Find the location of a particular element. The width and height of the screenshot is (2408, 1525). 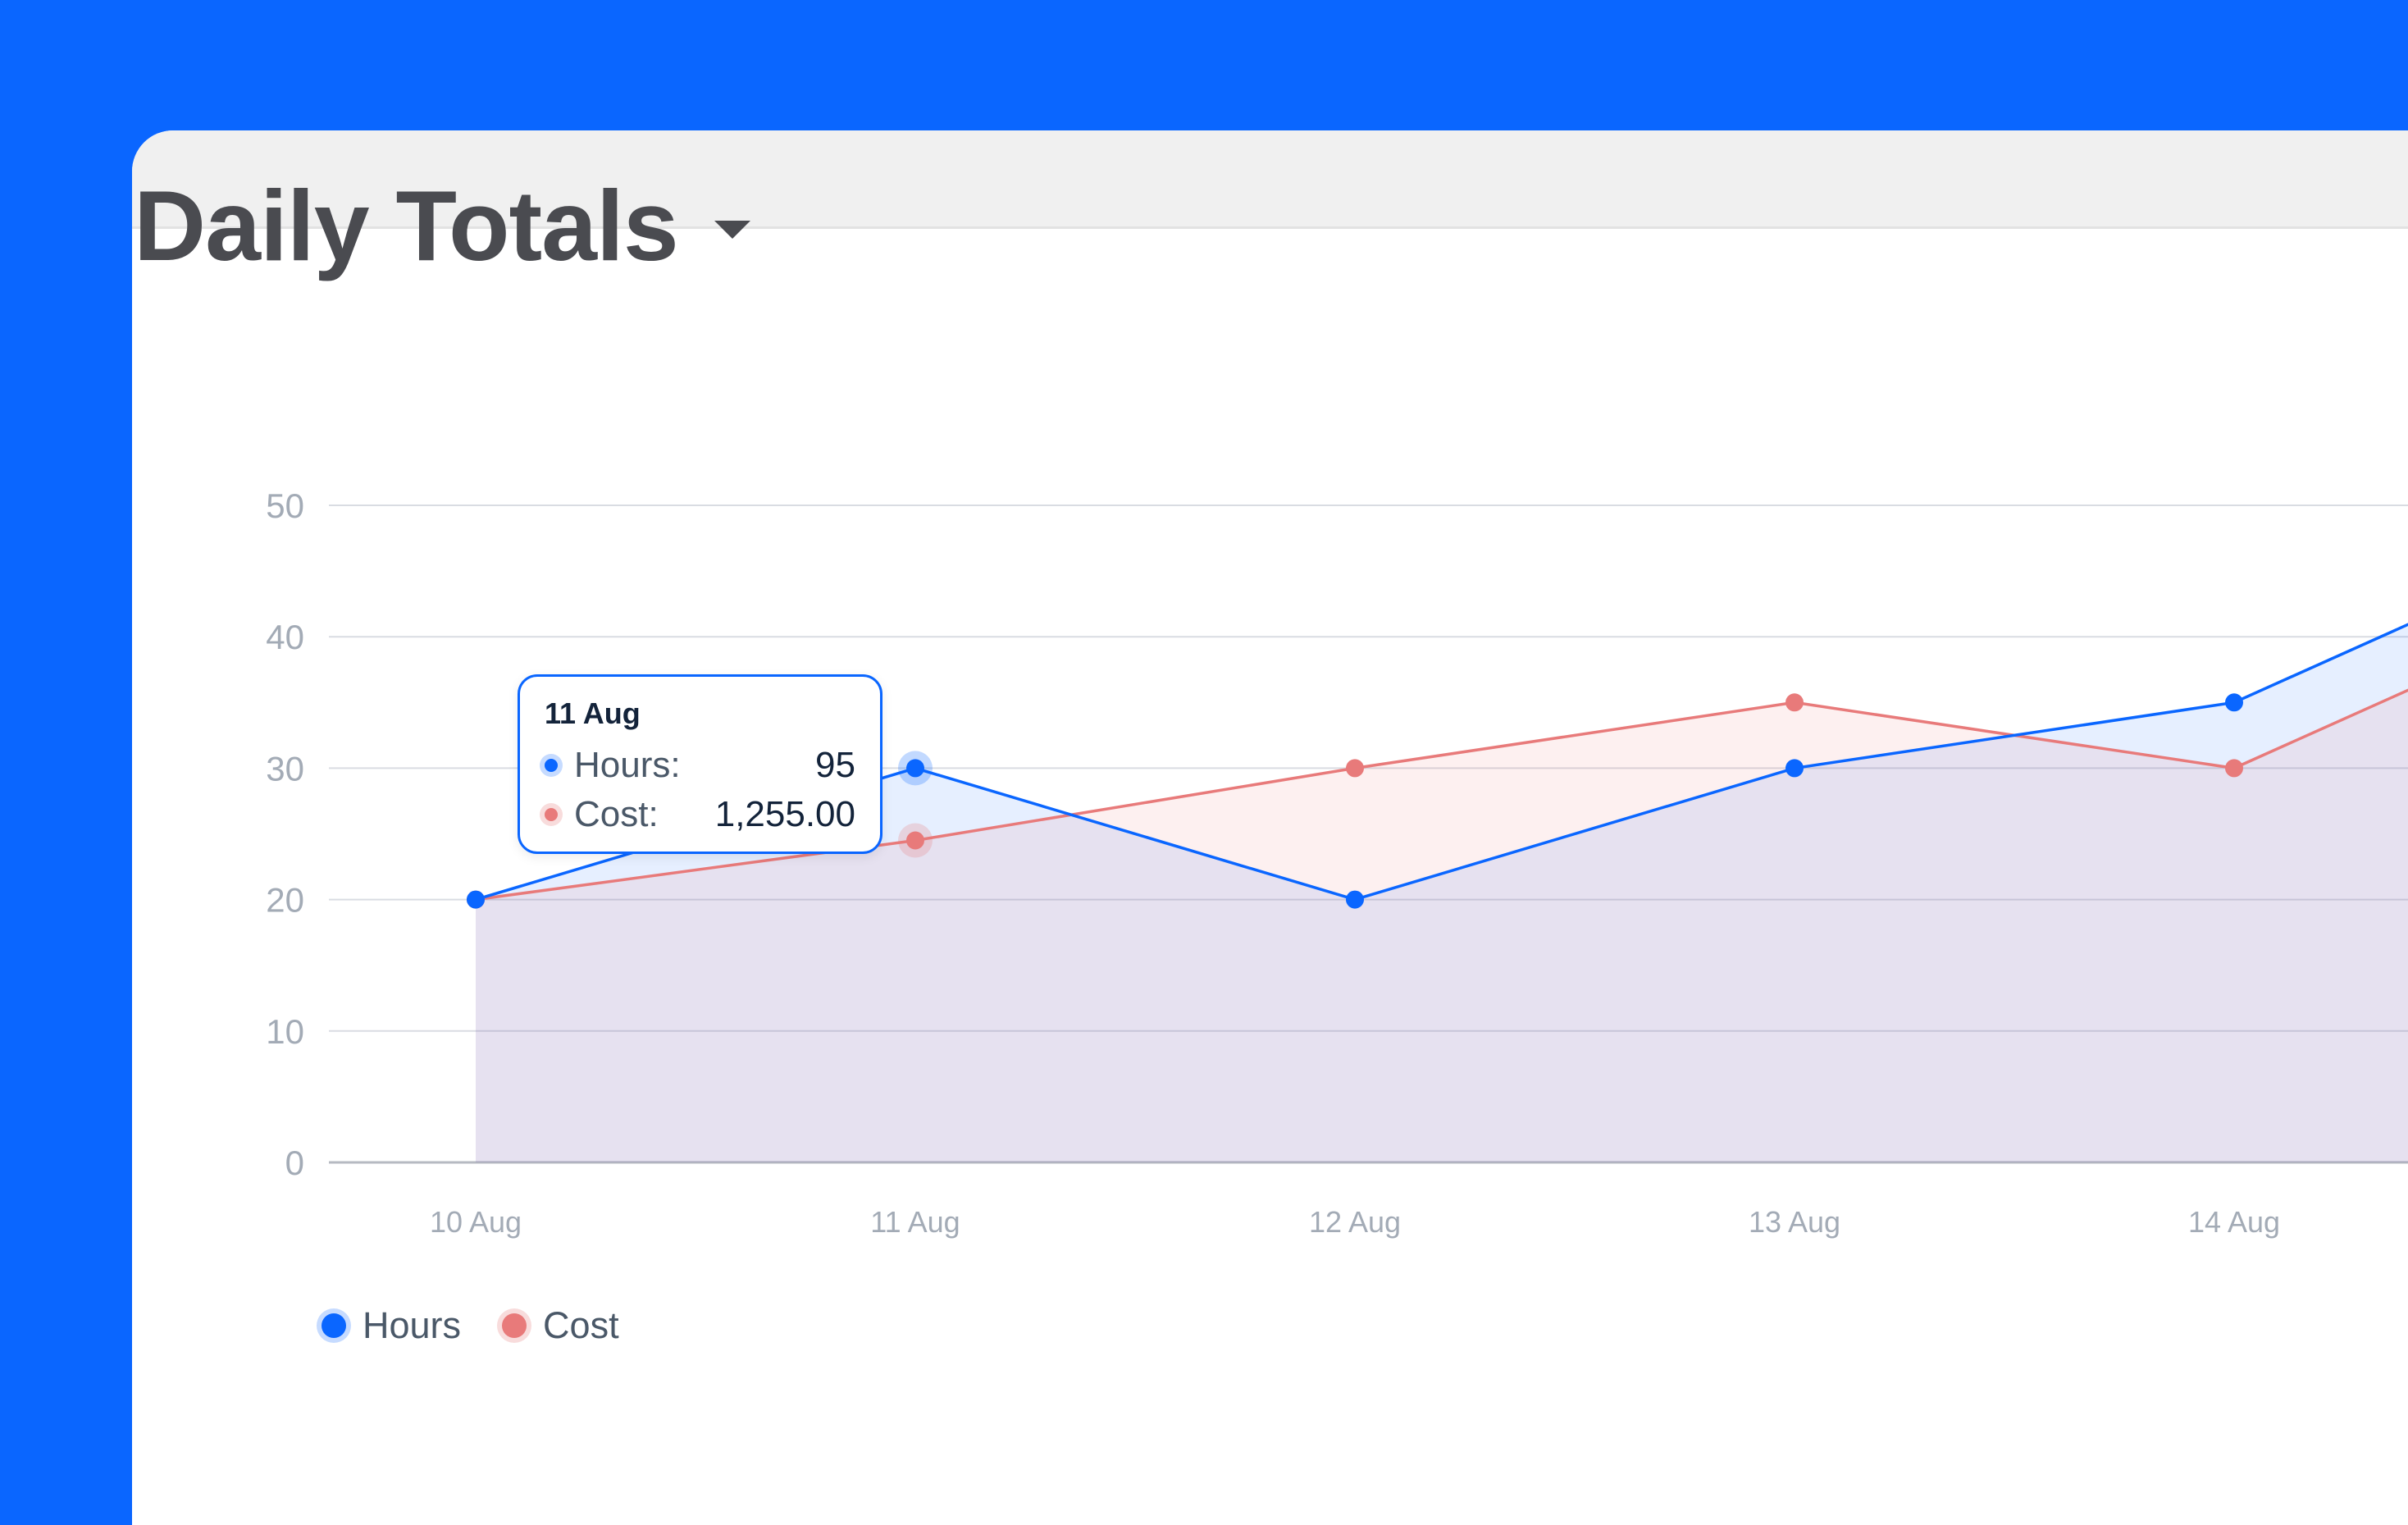

y-tick-label: 10 is located at coordinates (285, 1031).